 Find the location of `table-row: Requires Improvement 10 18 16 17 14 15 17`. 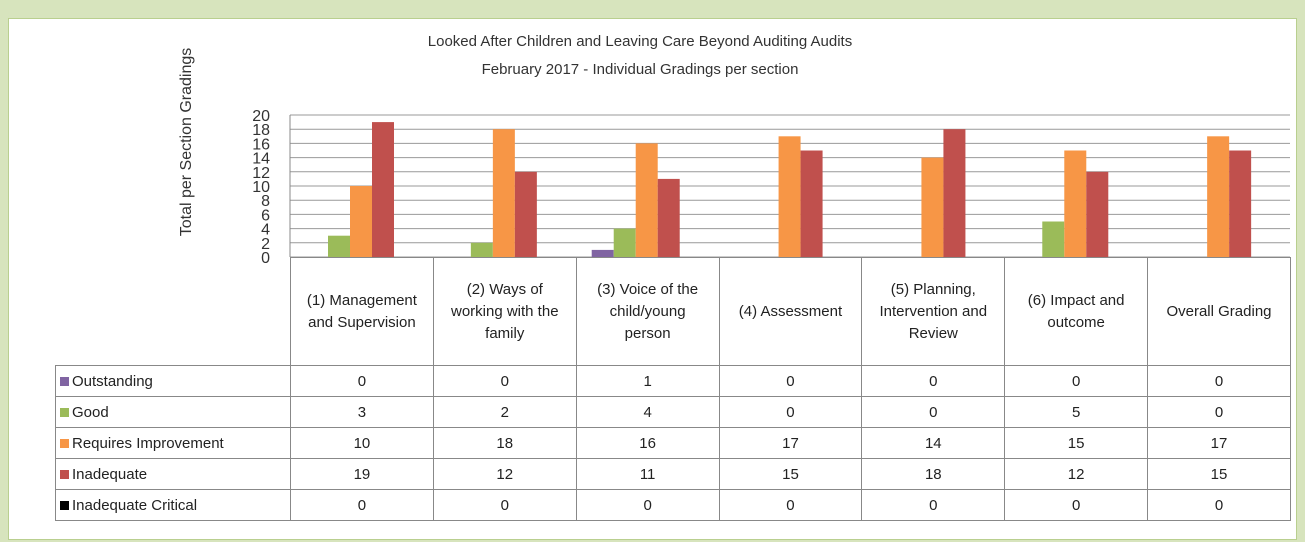

table-row: Requires Improvement 10 18 16 17 14 15 17 is located at coordinates (673, 443).